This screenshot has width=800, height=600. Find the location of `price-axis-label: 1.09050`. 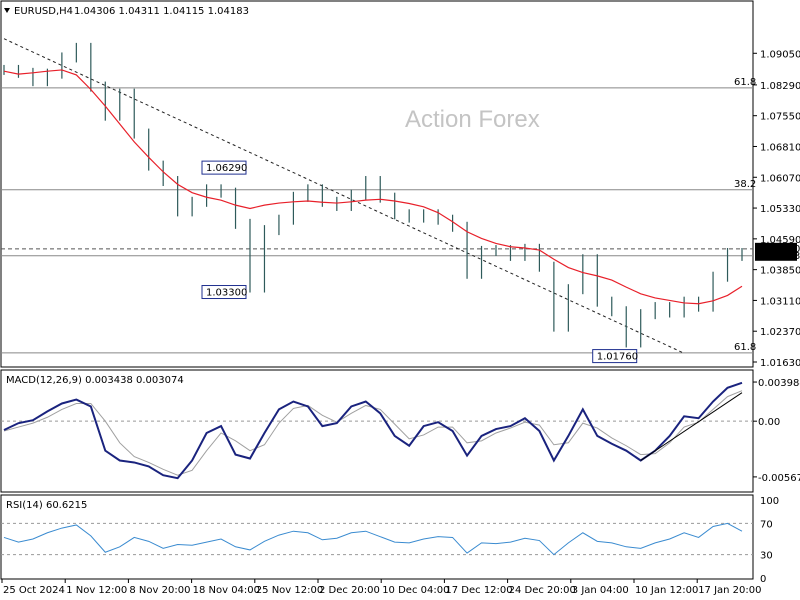

price-axis-label: 1.09050 is located at coordinates (780, 54).